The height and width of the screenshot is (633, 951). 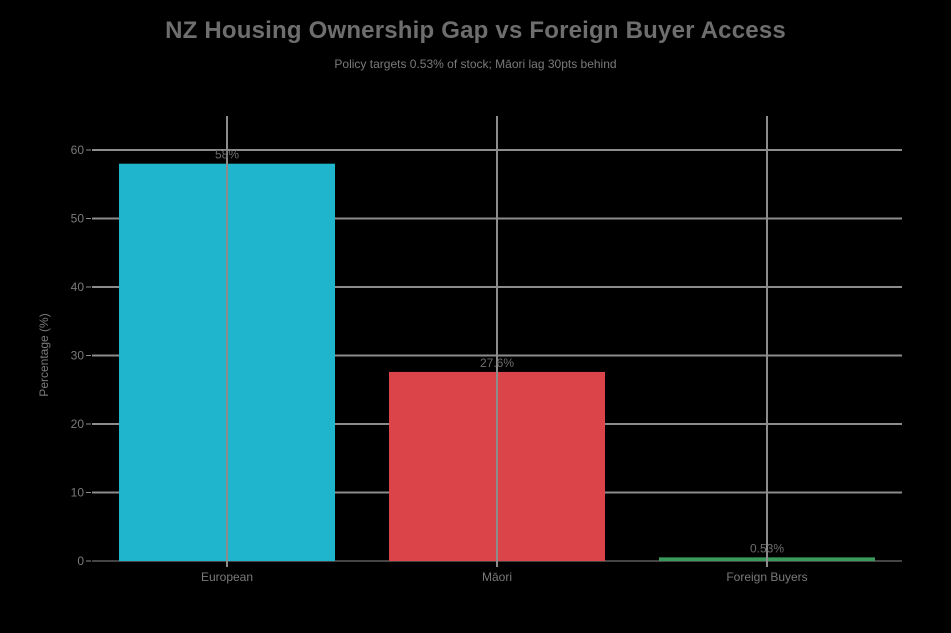 I want to click on y-tick-label: 40, so click(x=78, y=287).